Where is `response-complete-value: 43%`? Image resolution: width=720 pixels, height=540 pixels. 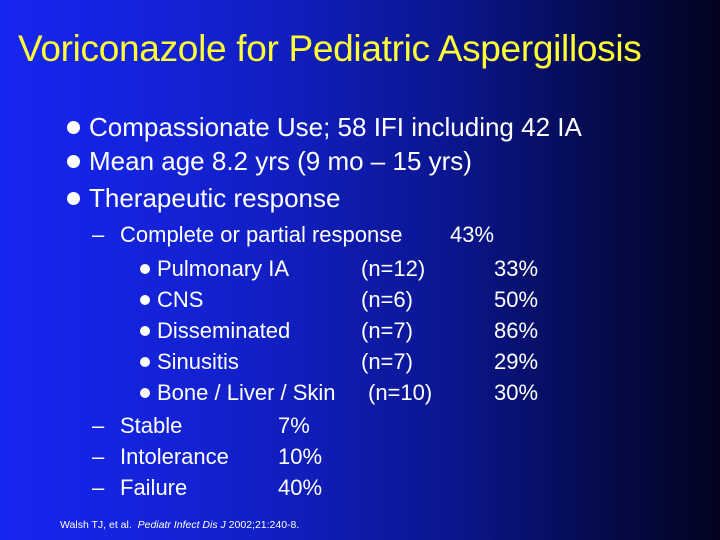 response-complete-value: 43% is located at coordinates (472, 234).